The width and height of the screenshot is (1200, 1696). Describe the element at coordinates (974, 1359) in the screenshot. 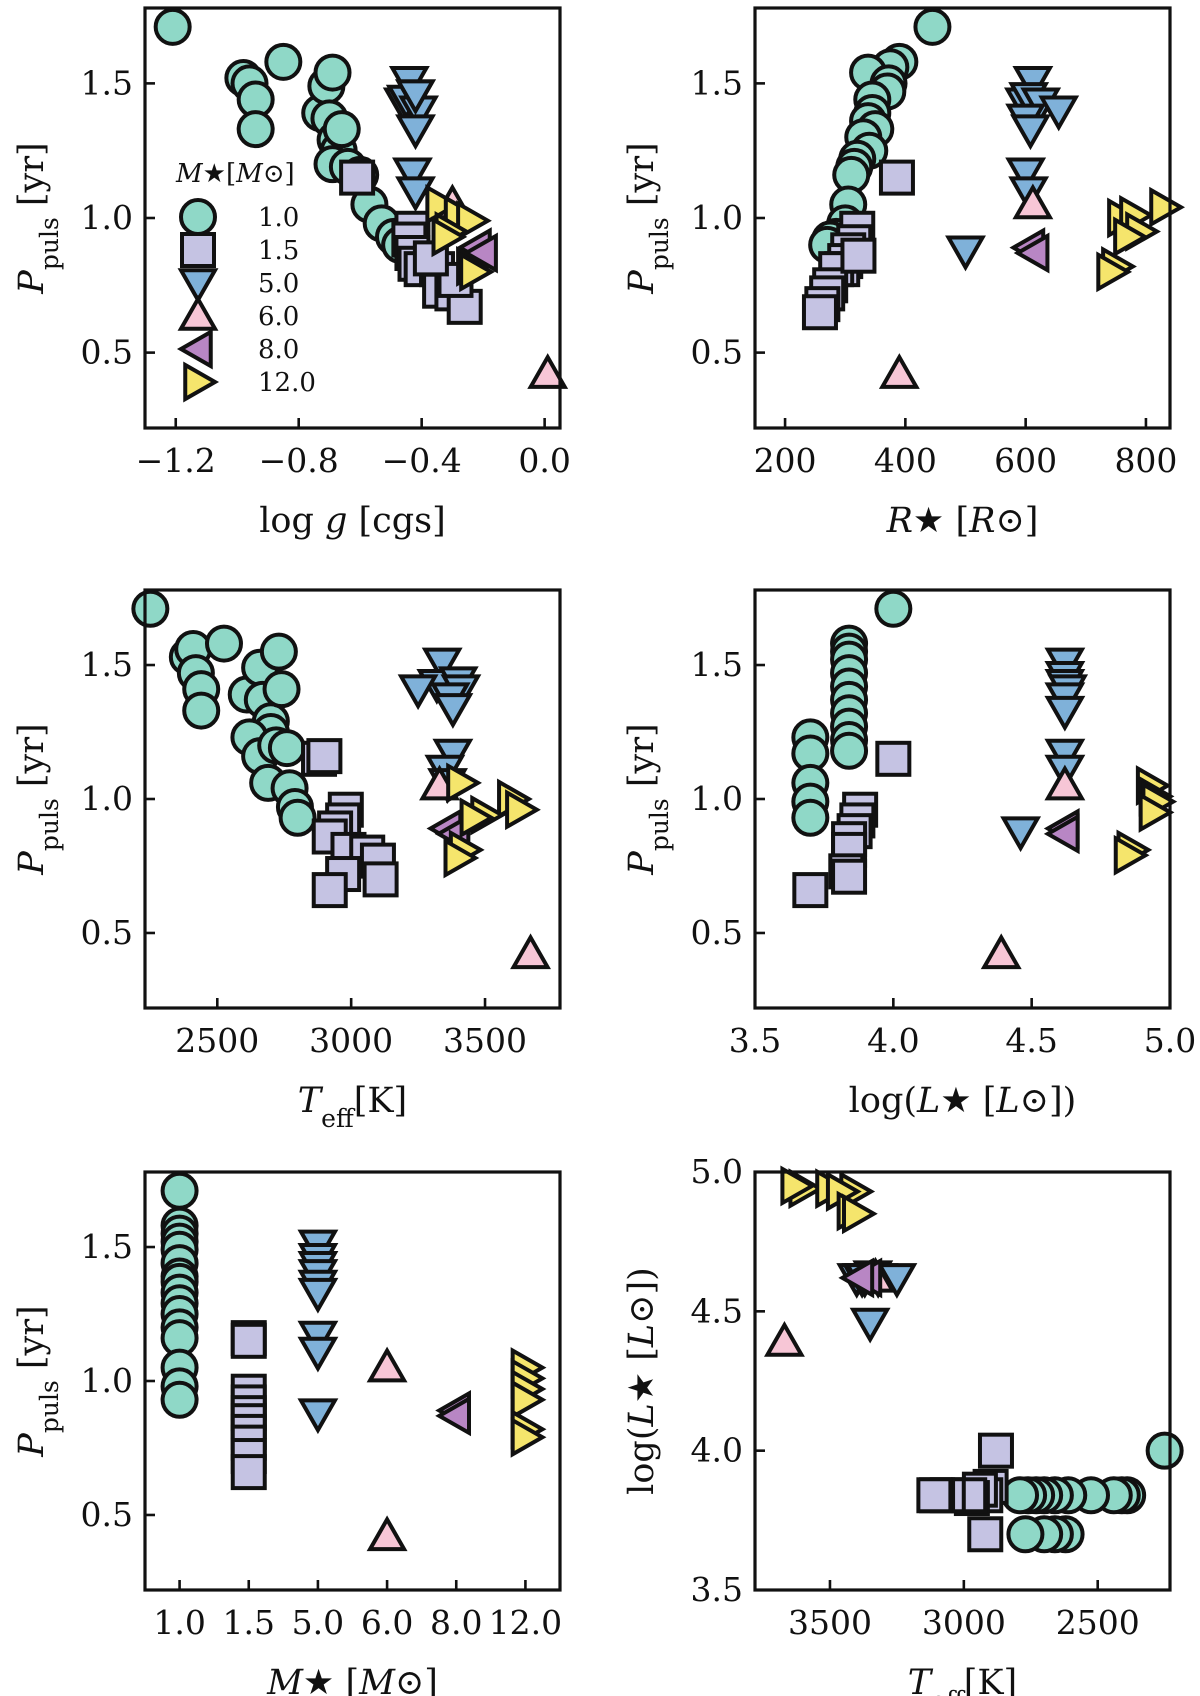

I see `points-hrd` at that location.